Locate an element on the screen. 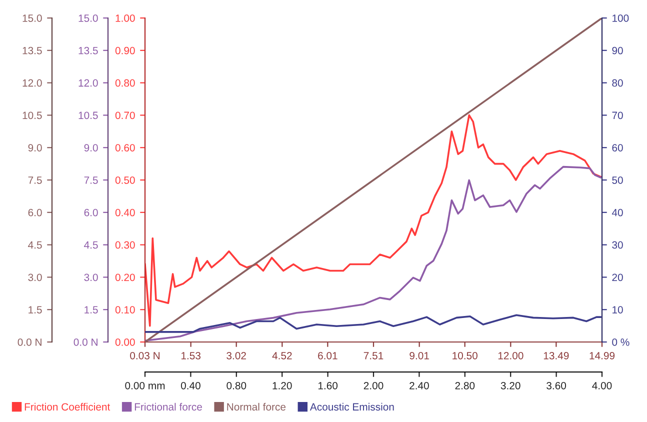  x2-tick-label: 2.00 is located at coordinates (374, 386).